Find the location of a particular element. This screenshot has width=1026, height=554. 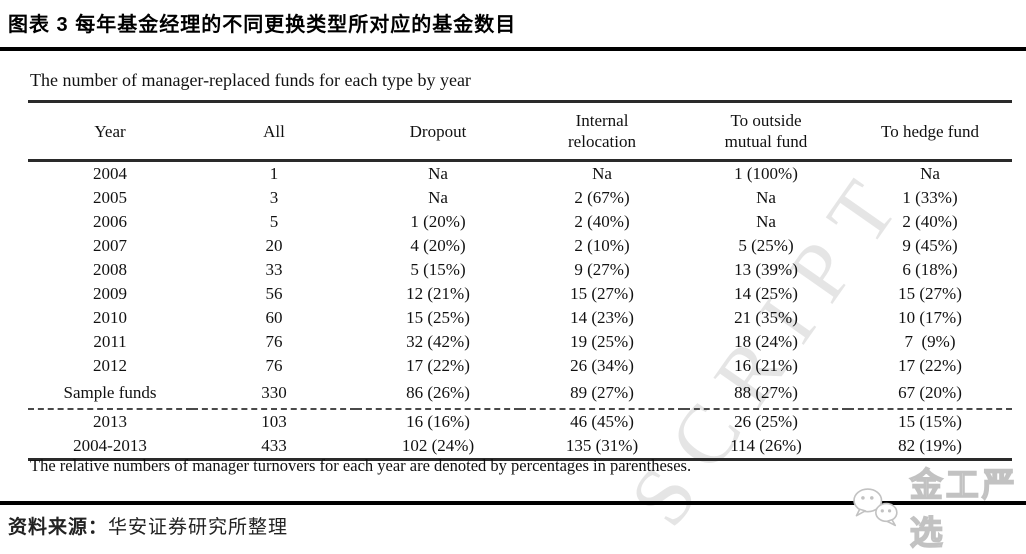

table-cell: 2006 is located at coordinates (110, 221).